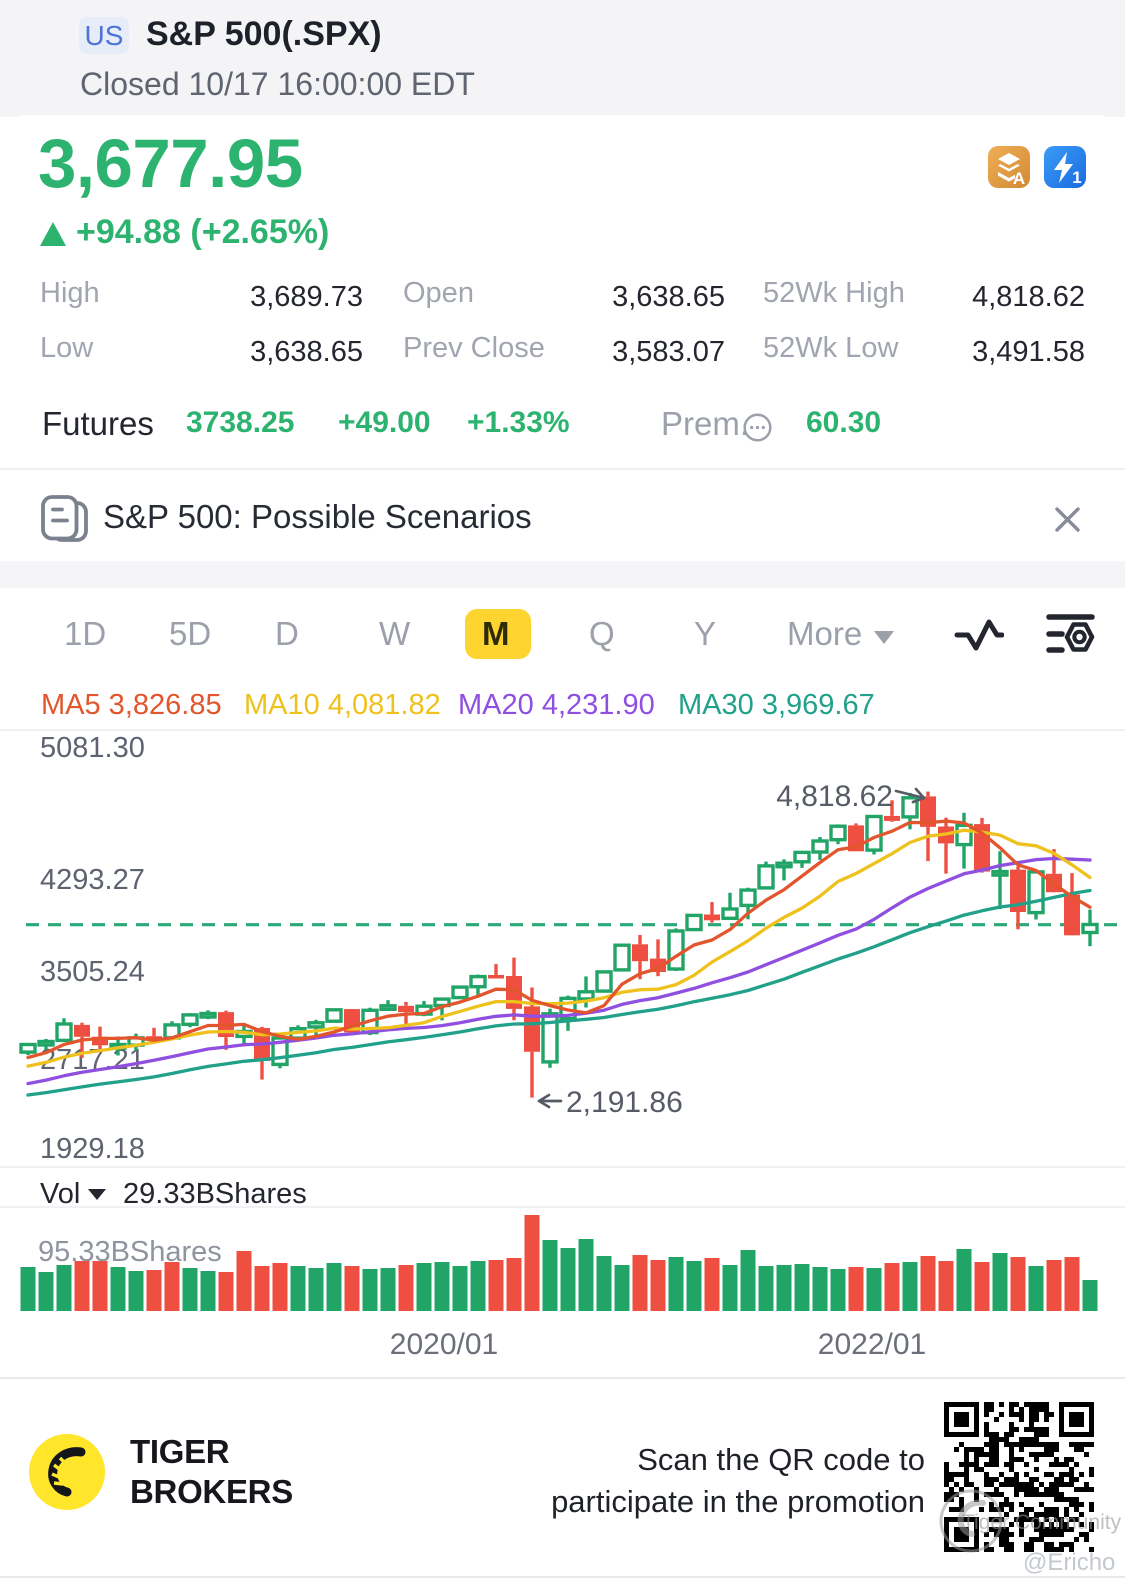 Image resolution: width=1125 pixels, height=1583 pixels. Describe the element at coordinates (834, 796) in the screenshot. I see `svg-text: 4,818.62` at that location.